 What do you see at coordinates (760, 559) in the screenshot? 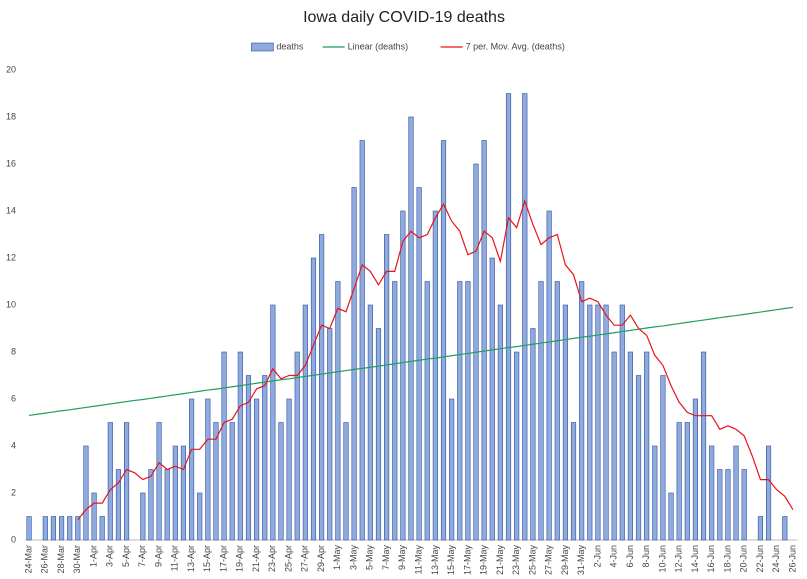
I see `x-tick-label: 22-Jun` at bounding box center [760, 559].